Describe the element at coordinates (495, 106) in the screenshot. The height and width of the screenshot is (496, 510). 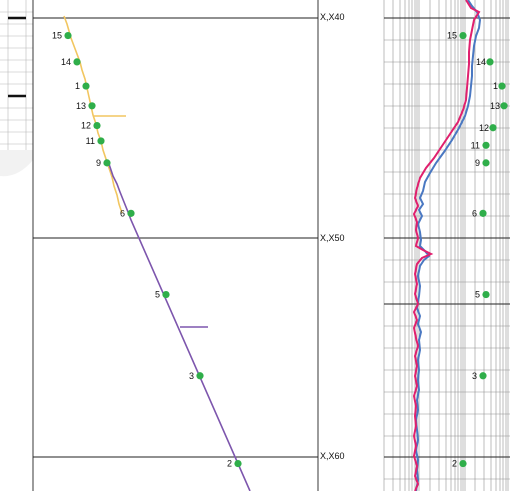
I see `right-marker-label: 13` at that location.